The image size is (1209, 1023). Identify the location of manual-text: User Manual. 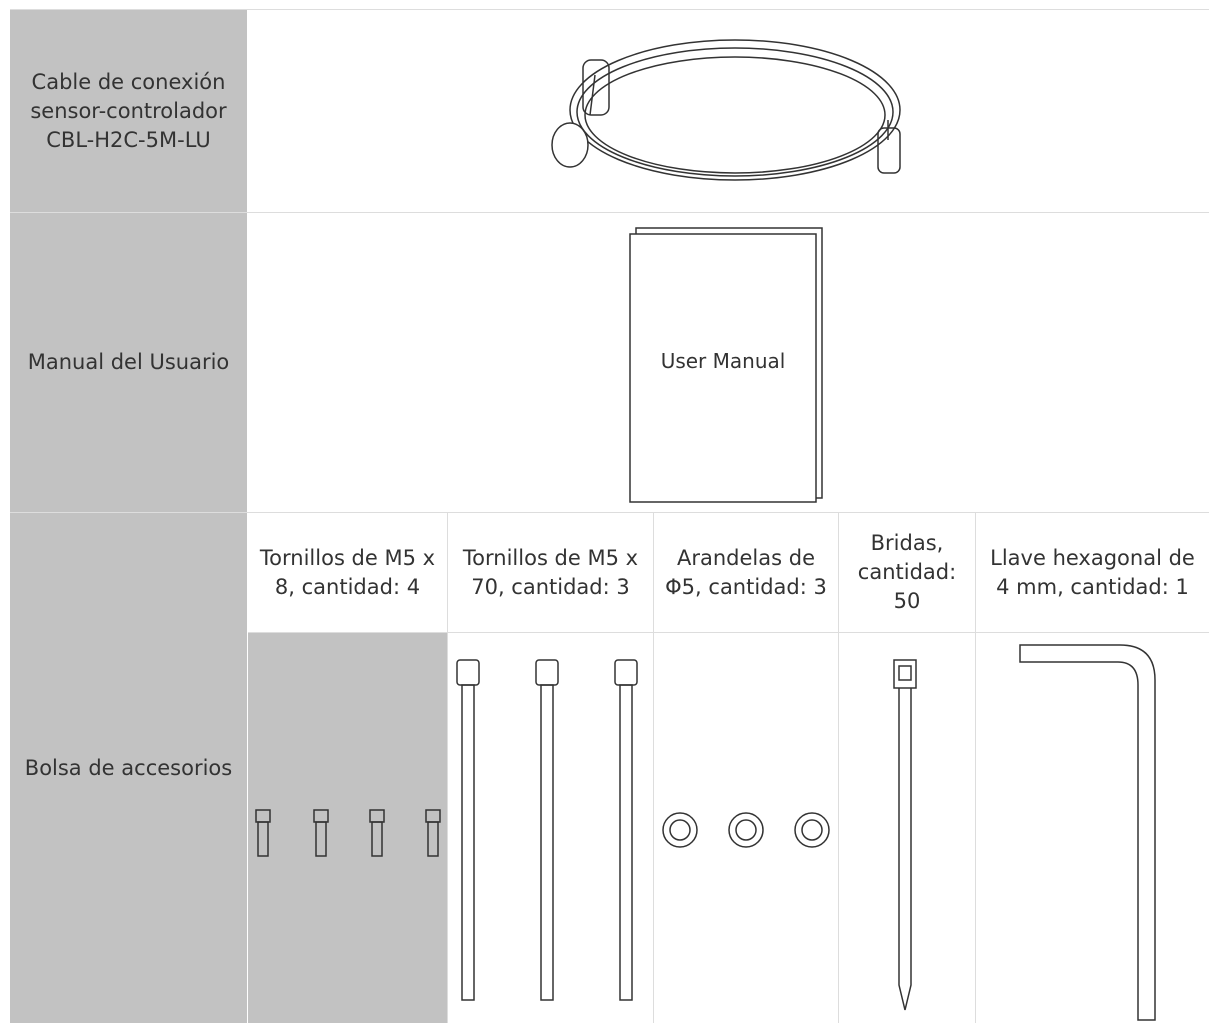
(723, 361).